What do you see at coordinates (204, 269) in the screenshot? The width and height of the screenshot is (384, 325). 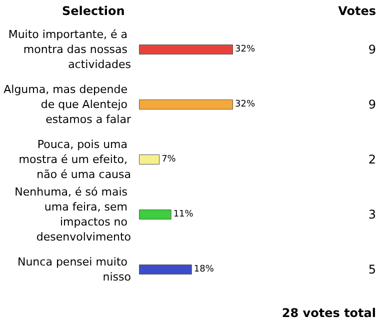 I see `data-label: 18%` at bounding box center [204, 269].